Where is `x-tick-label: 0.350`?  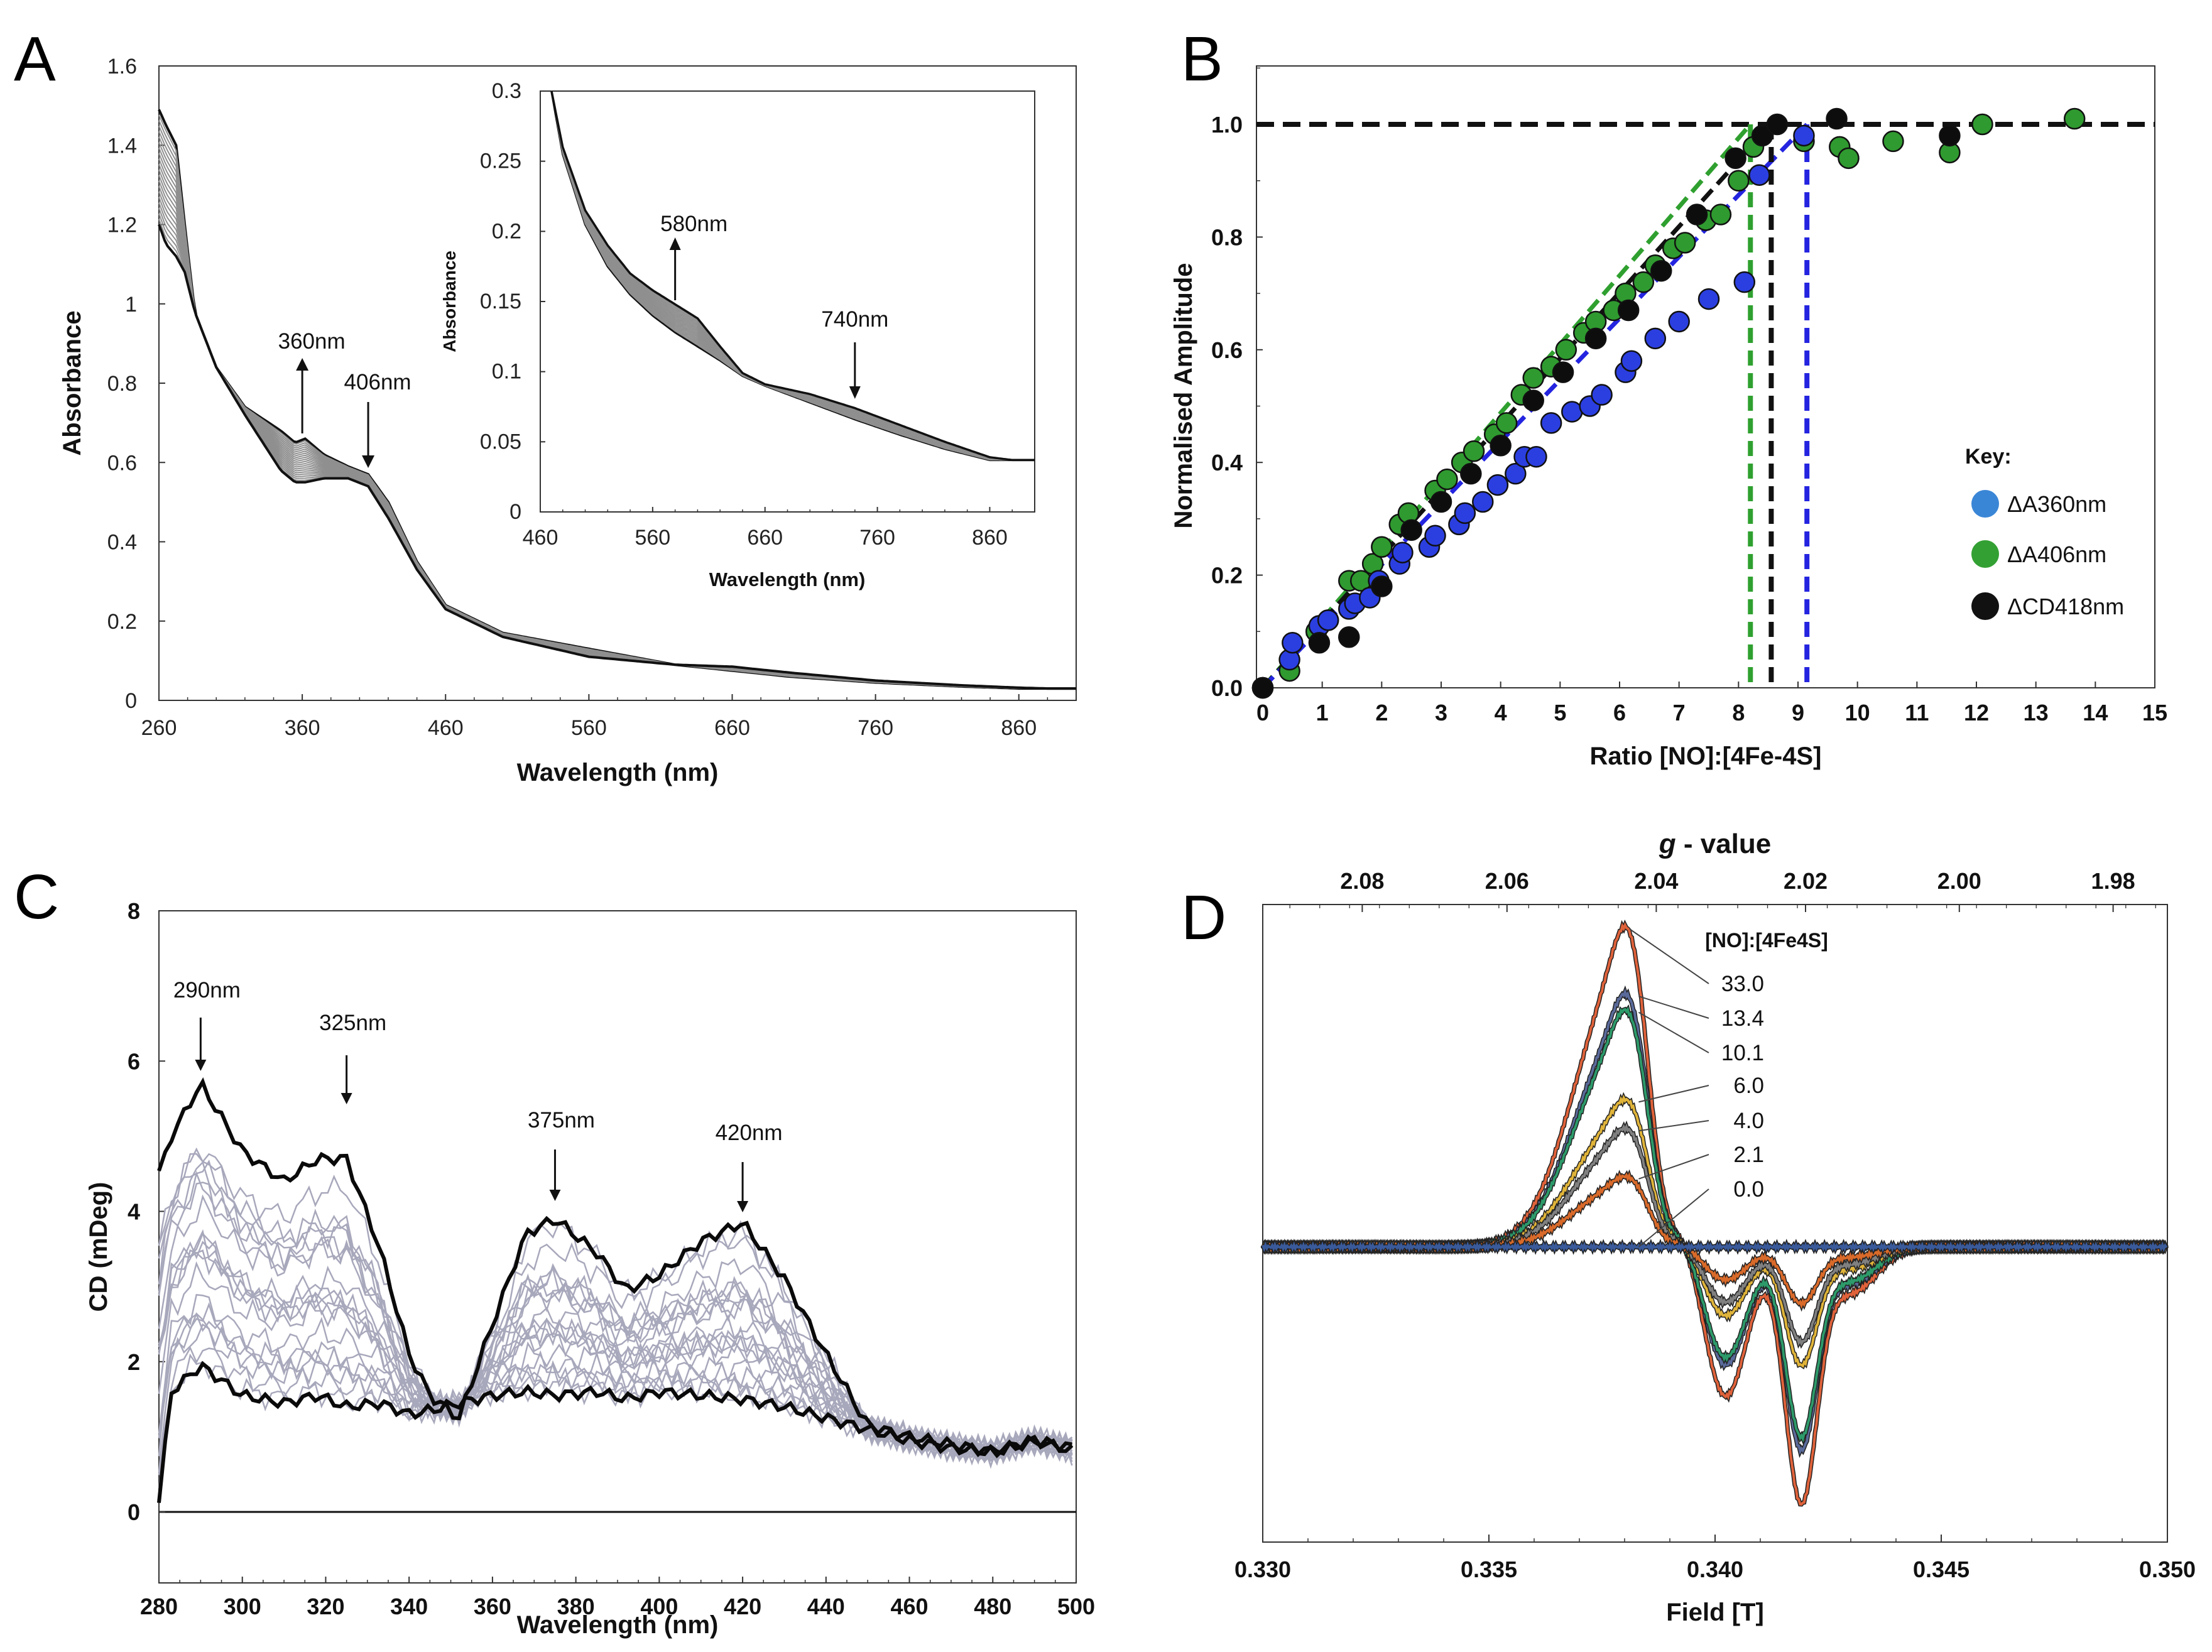
x-tick-label: 0.350 is located at coordinates (2167, 1569).